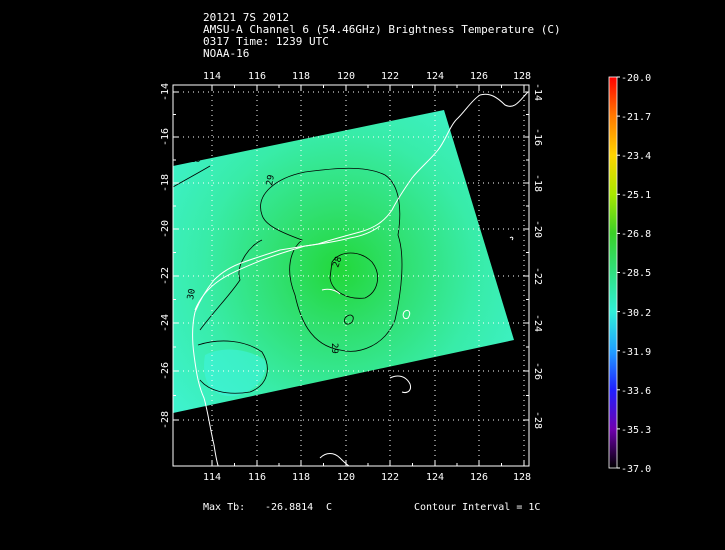  Describe the element at coordinates (367, 477) in the screenshot. I see `lon-labels-bottom: 114 116 118 120 122 124 126 128` at that location.